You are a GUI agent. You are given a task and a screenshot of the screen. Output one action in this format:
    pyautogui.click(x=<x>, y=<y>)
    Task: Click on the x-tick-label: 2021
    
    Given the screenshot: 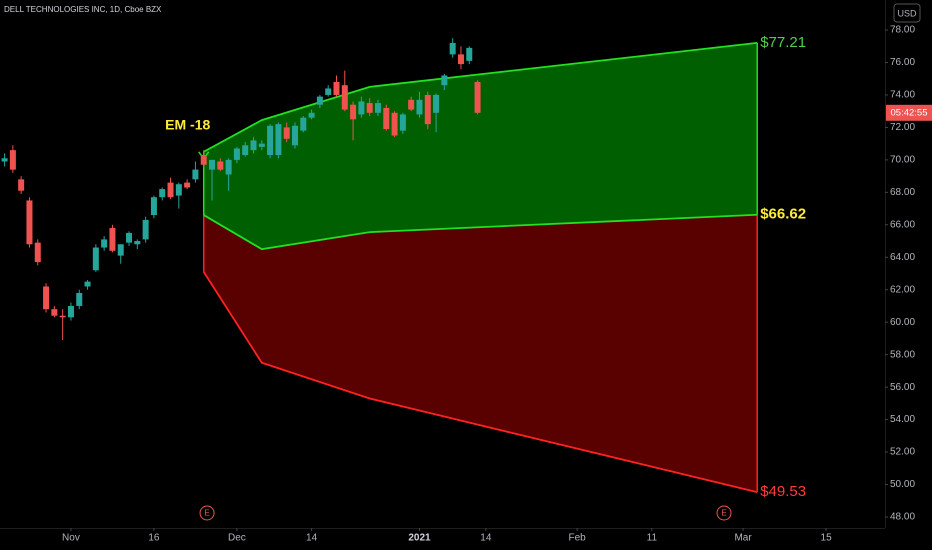 What is the action you would take?
    pyautogui.click(x=419, y=538)
    